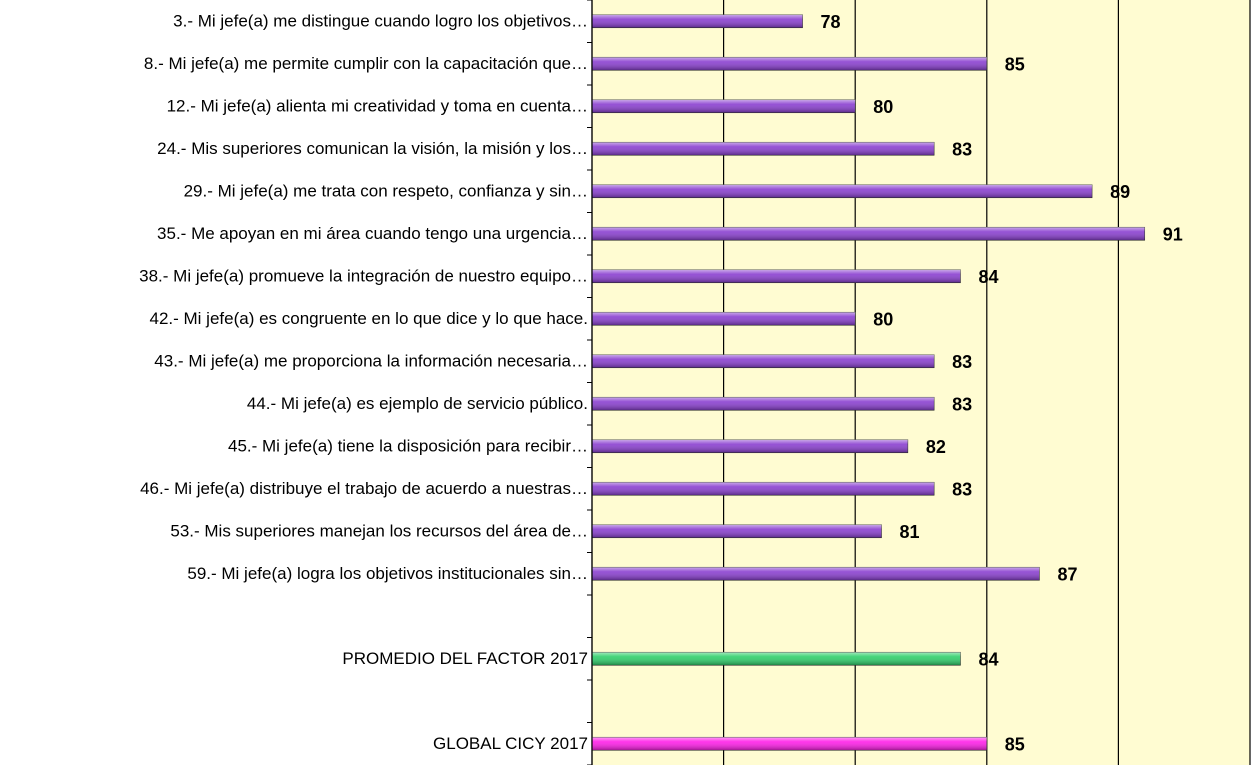 The width and height of the screenshot is (1257, 765). I want to click on value-label: 82, so click(936, 447).